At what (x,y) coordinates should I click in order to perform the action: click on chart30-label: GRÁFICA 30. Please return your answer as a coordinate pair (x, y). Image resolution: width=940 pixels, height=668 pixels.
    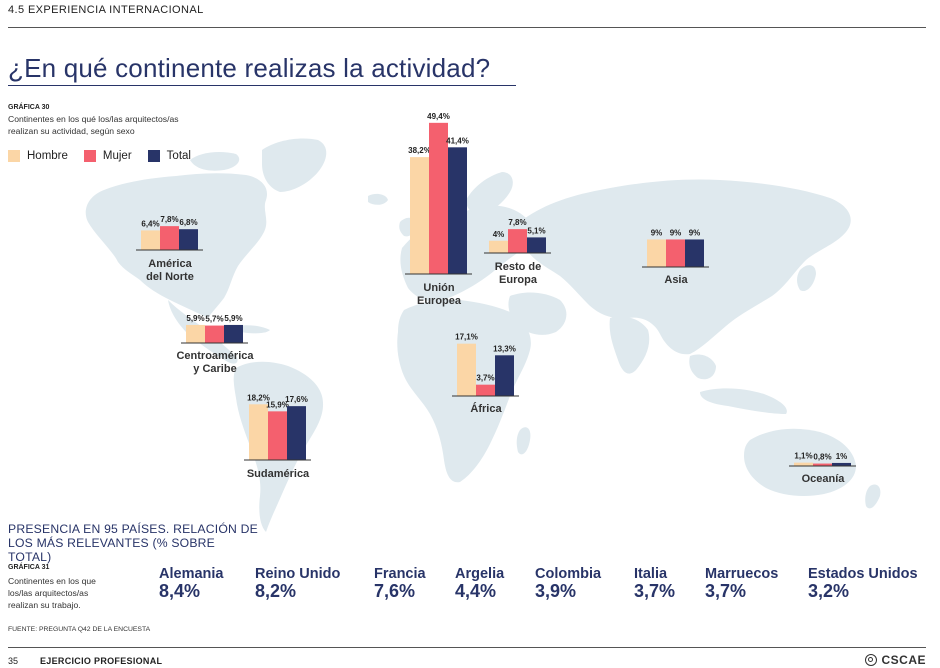
    Looking at the image, I should click on (29, 107).